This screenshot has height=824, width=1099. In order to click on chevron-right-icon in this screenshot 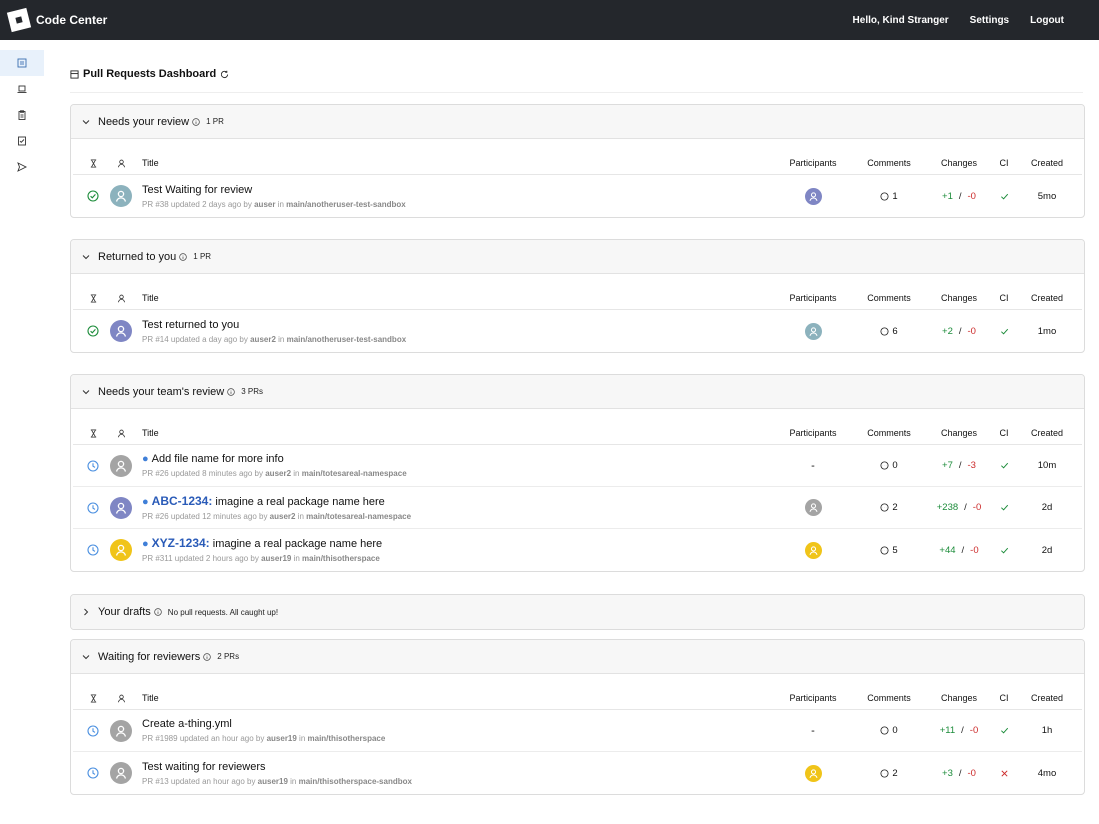, I will do `click(86, 612)`.